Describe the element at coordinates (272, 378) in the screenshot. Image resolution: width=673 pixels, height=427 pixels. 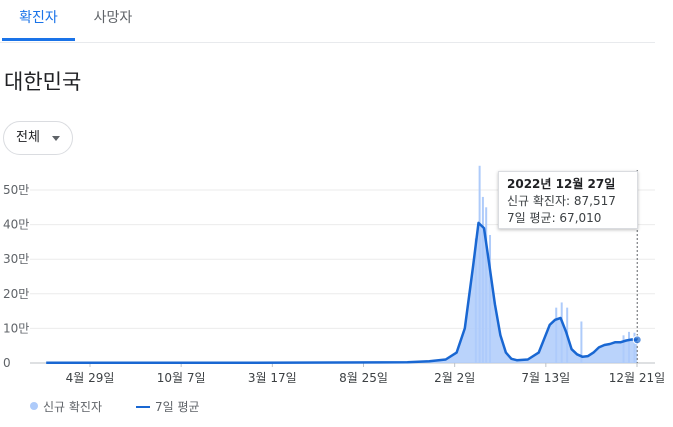
I see `x-tick-label: 3월 17일` at that location.